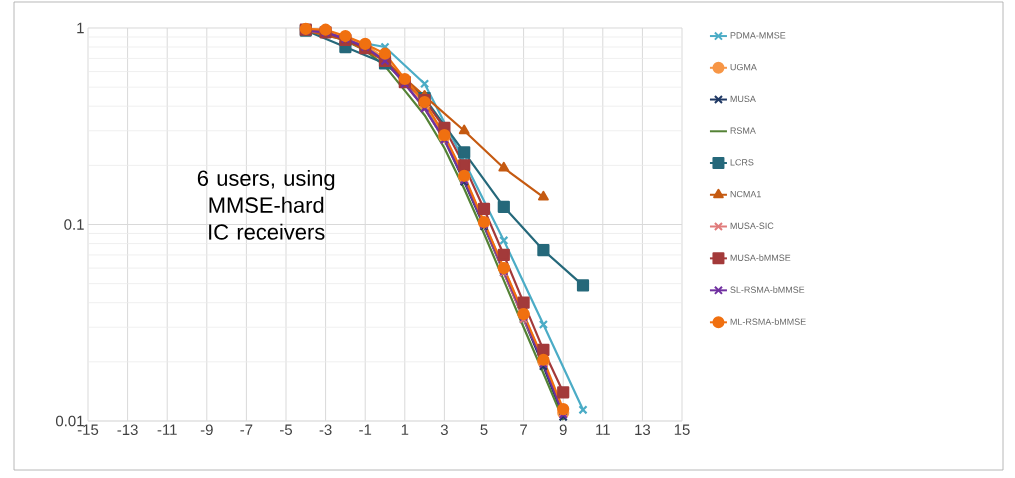 This screenshot has height=478, width=1015. What do you see at coordinates (167, 429) in the screenshot?
I see `x-tick-label: -11` at bounding box center [167, 429].